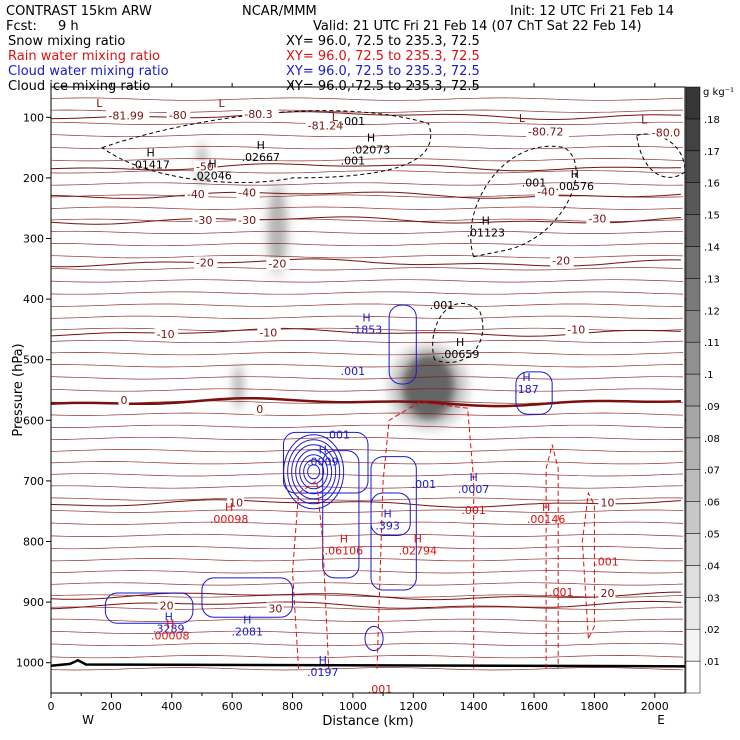 The height and width of the screenshot is (740, 740). I want to click on low-marker: L, so click(522, 118).